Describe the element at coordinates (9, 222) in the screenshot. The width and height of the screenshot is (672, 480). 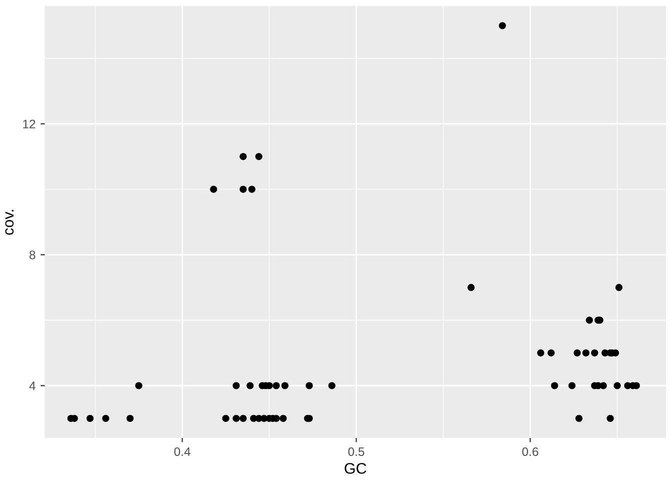
I see `y-axis-title: cov.` at that location.